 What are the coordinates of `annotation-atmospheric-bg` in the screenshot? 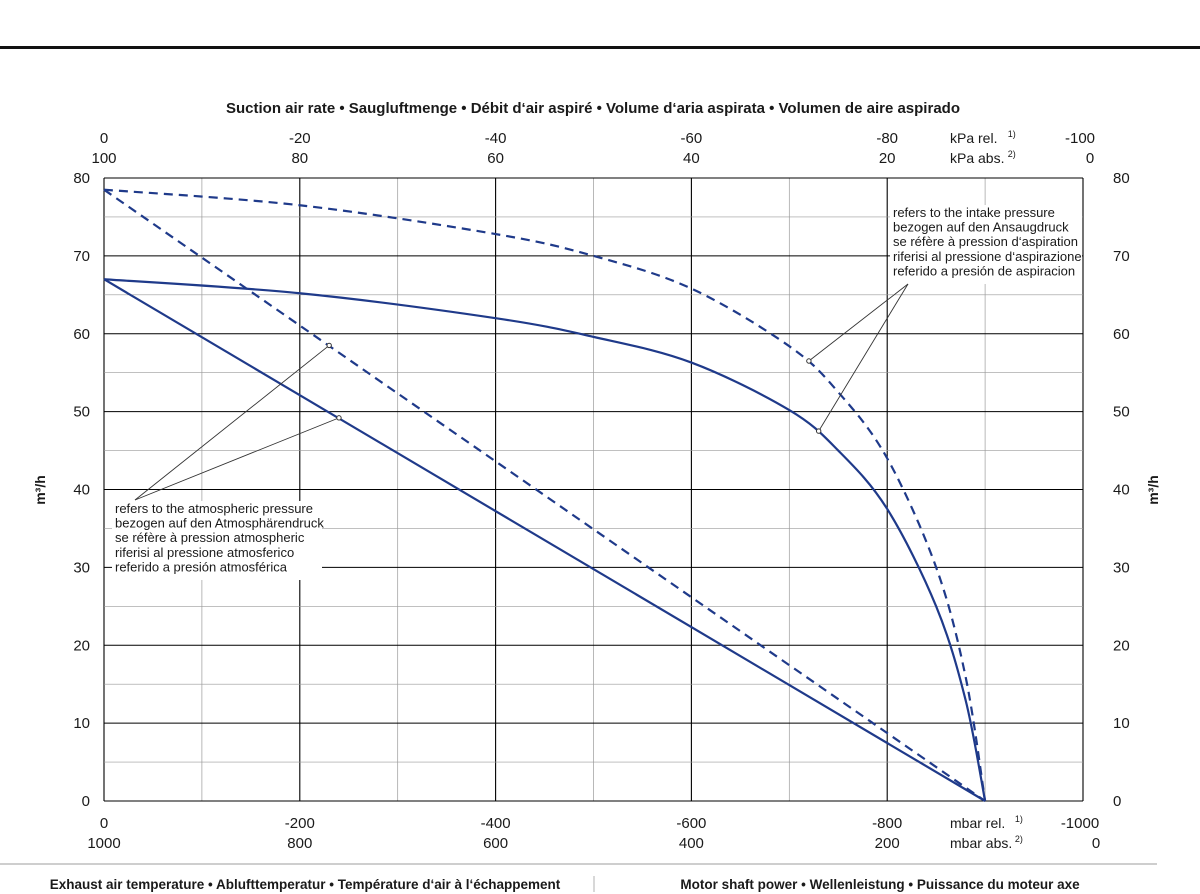 It's located at (217, 540).